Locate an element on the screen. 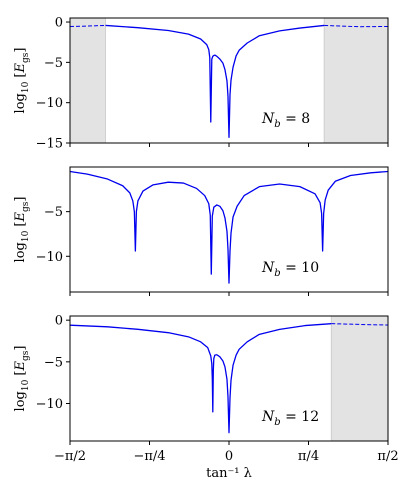 This screenshot has height=498, width=415. x-tick-label: −π/4 is located at coordinates (149, 456).